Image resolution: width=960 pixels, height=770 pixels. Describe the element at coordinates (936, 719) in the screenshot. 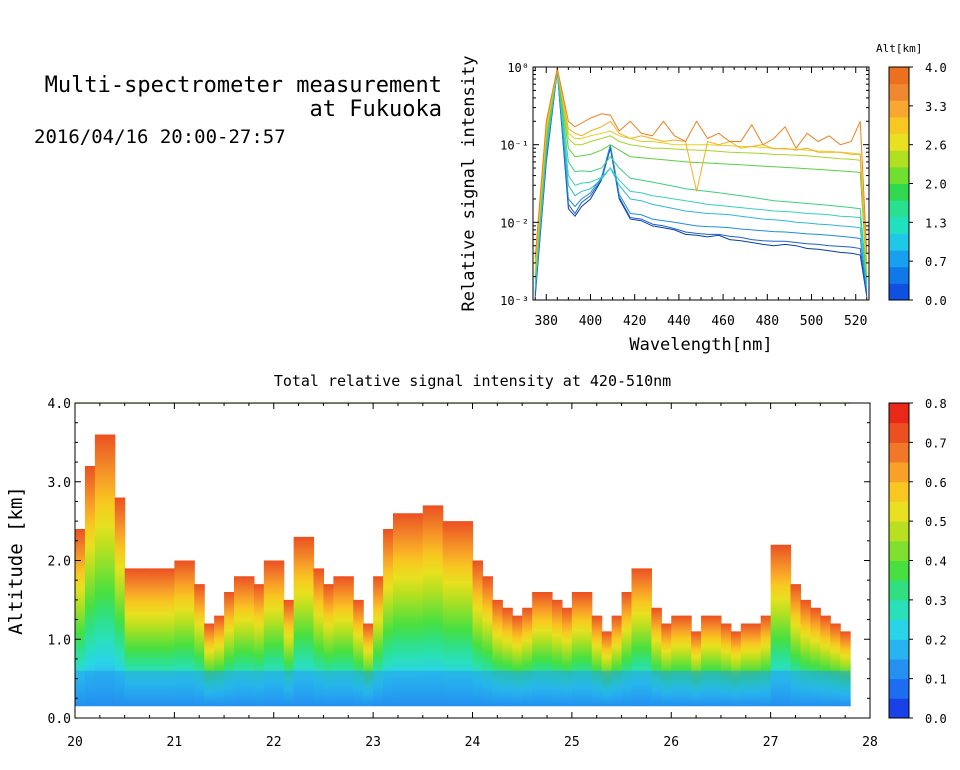

I see `colorbar-tick-label: 0.0` at that location.